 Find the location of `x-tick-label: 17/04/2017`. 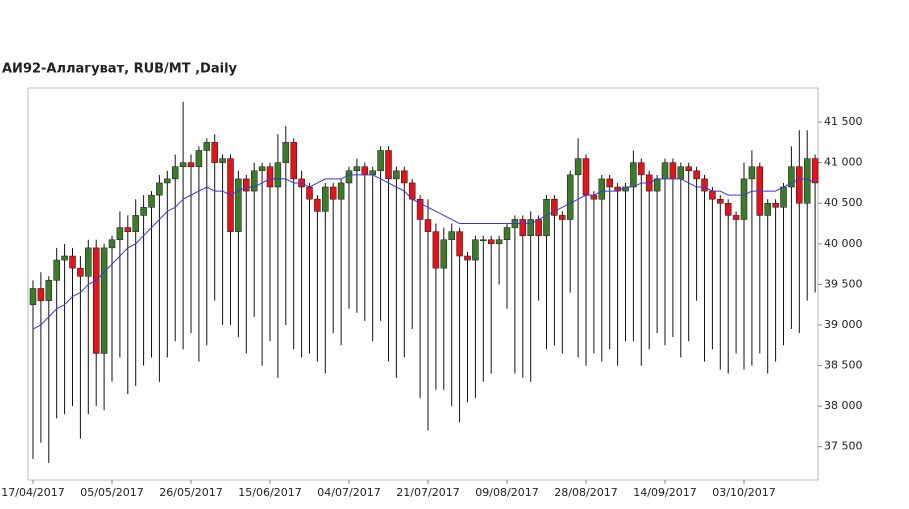

x-tick-label: 17/04/2017 is located at coordinates (32, 492).